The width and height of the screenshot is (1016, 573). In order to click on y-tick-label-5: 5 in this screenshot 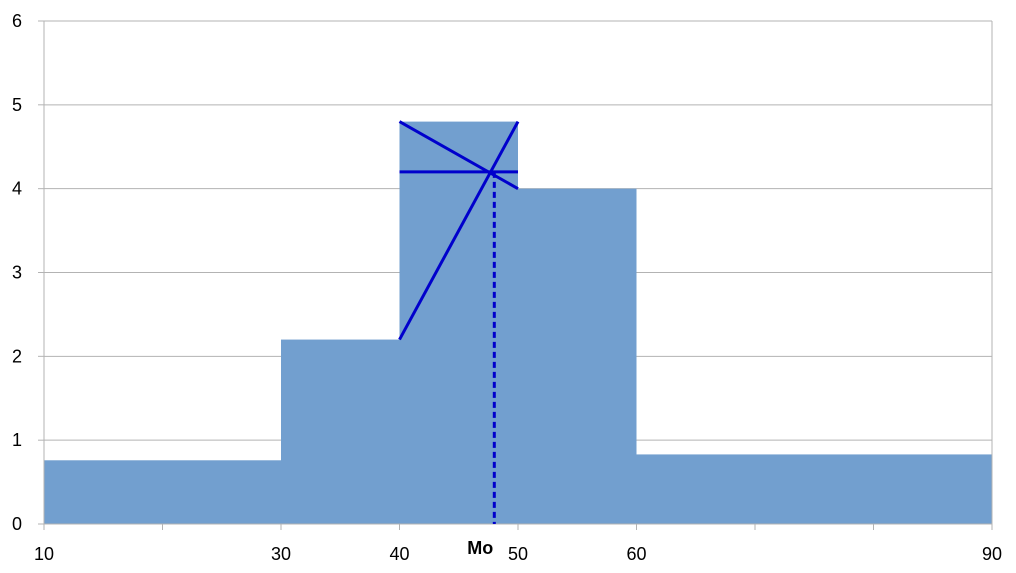, I will do `click(17, 105)`.